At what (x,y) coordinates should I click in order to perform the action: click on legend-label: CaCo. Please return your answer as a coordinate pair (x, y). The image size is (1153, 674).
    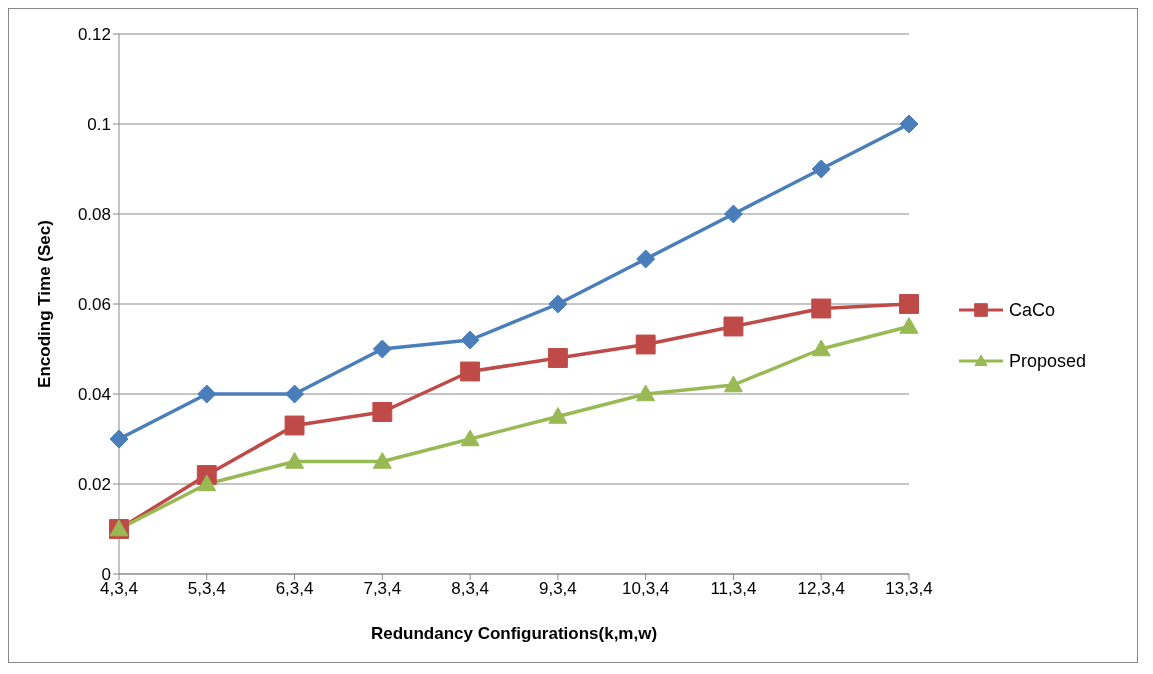
    Looking at the image, I should click on (1032, 310).